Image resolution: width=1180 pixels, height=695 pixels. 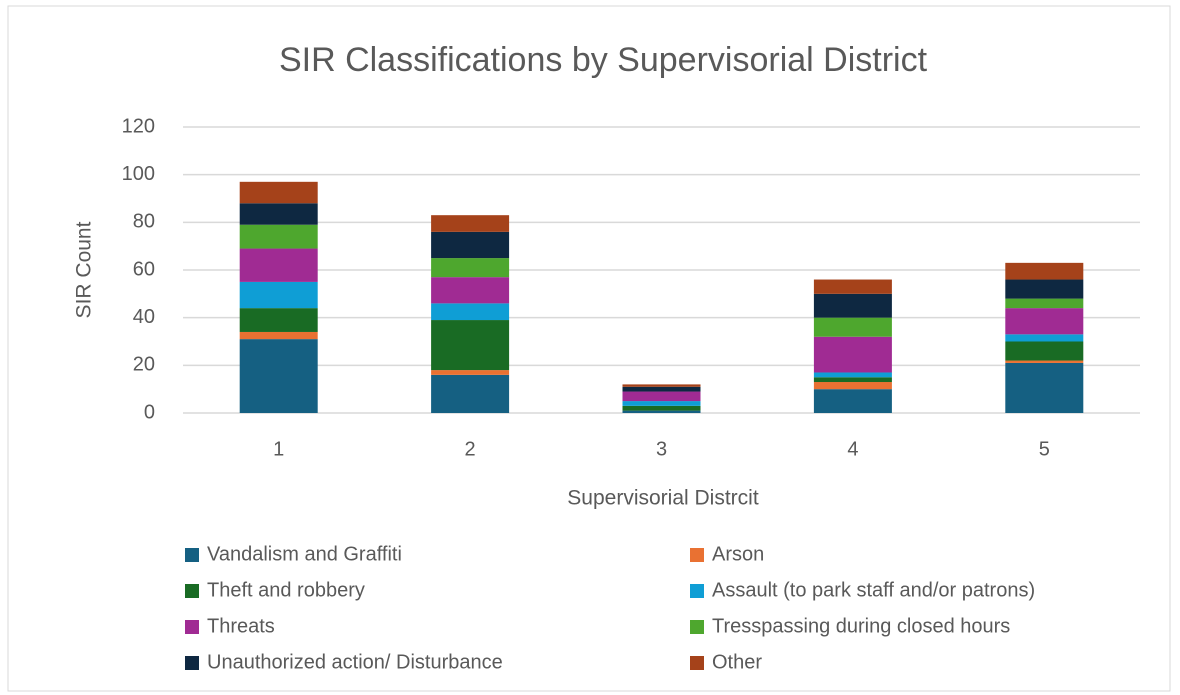 I want to click on y-tick-label: 80, so click(x=144, y=222).